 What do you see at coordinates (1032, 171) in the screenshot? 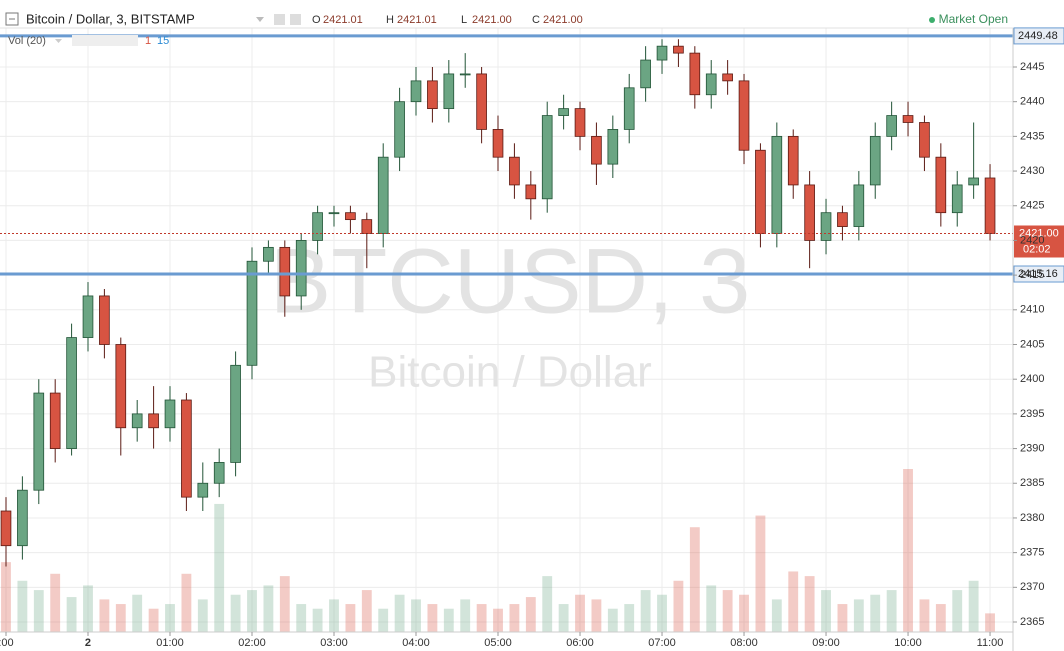
I see `y-tick-label: 2430` at bounding box center [1032, 171].